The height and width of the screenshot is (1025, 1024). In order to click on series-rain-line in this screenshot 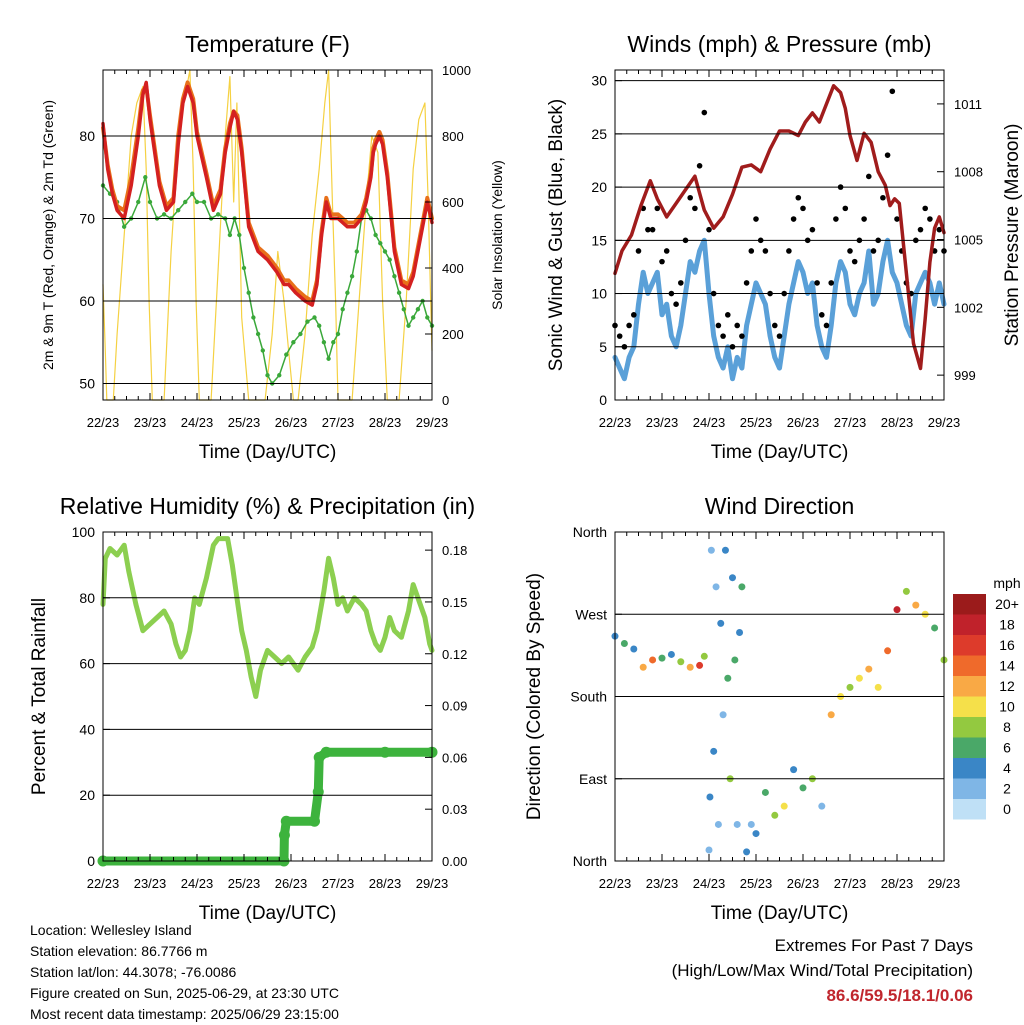, I will do `click(267, 806)`.